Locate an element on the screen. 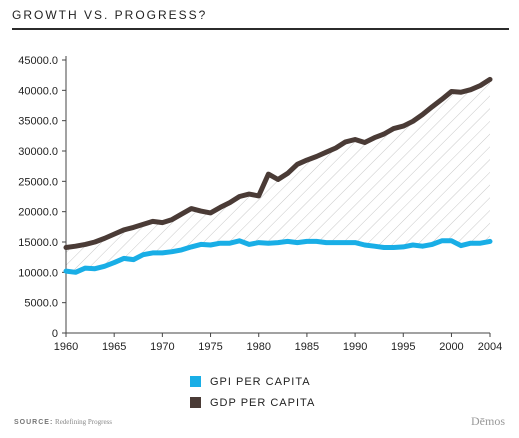  source-note: SOURCE: Redefining Progress is located at coordinates (63, 422).